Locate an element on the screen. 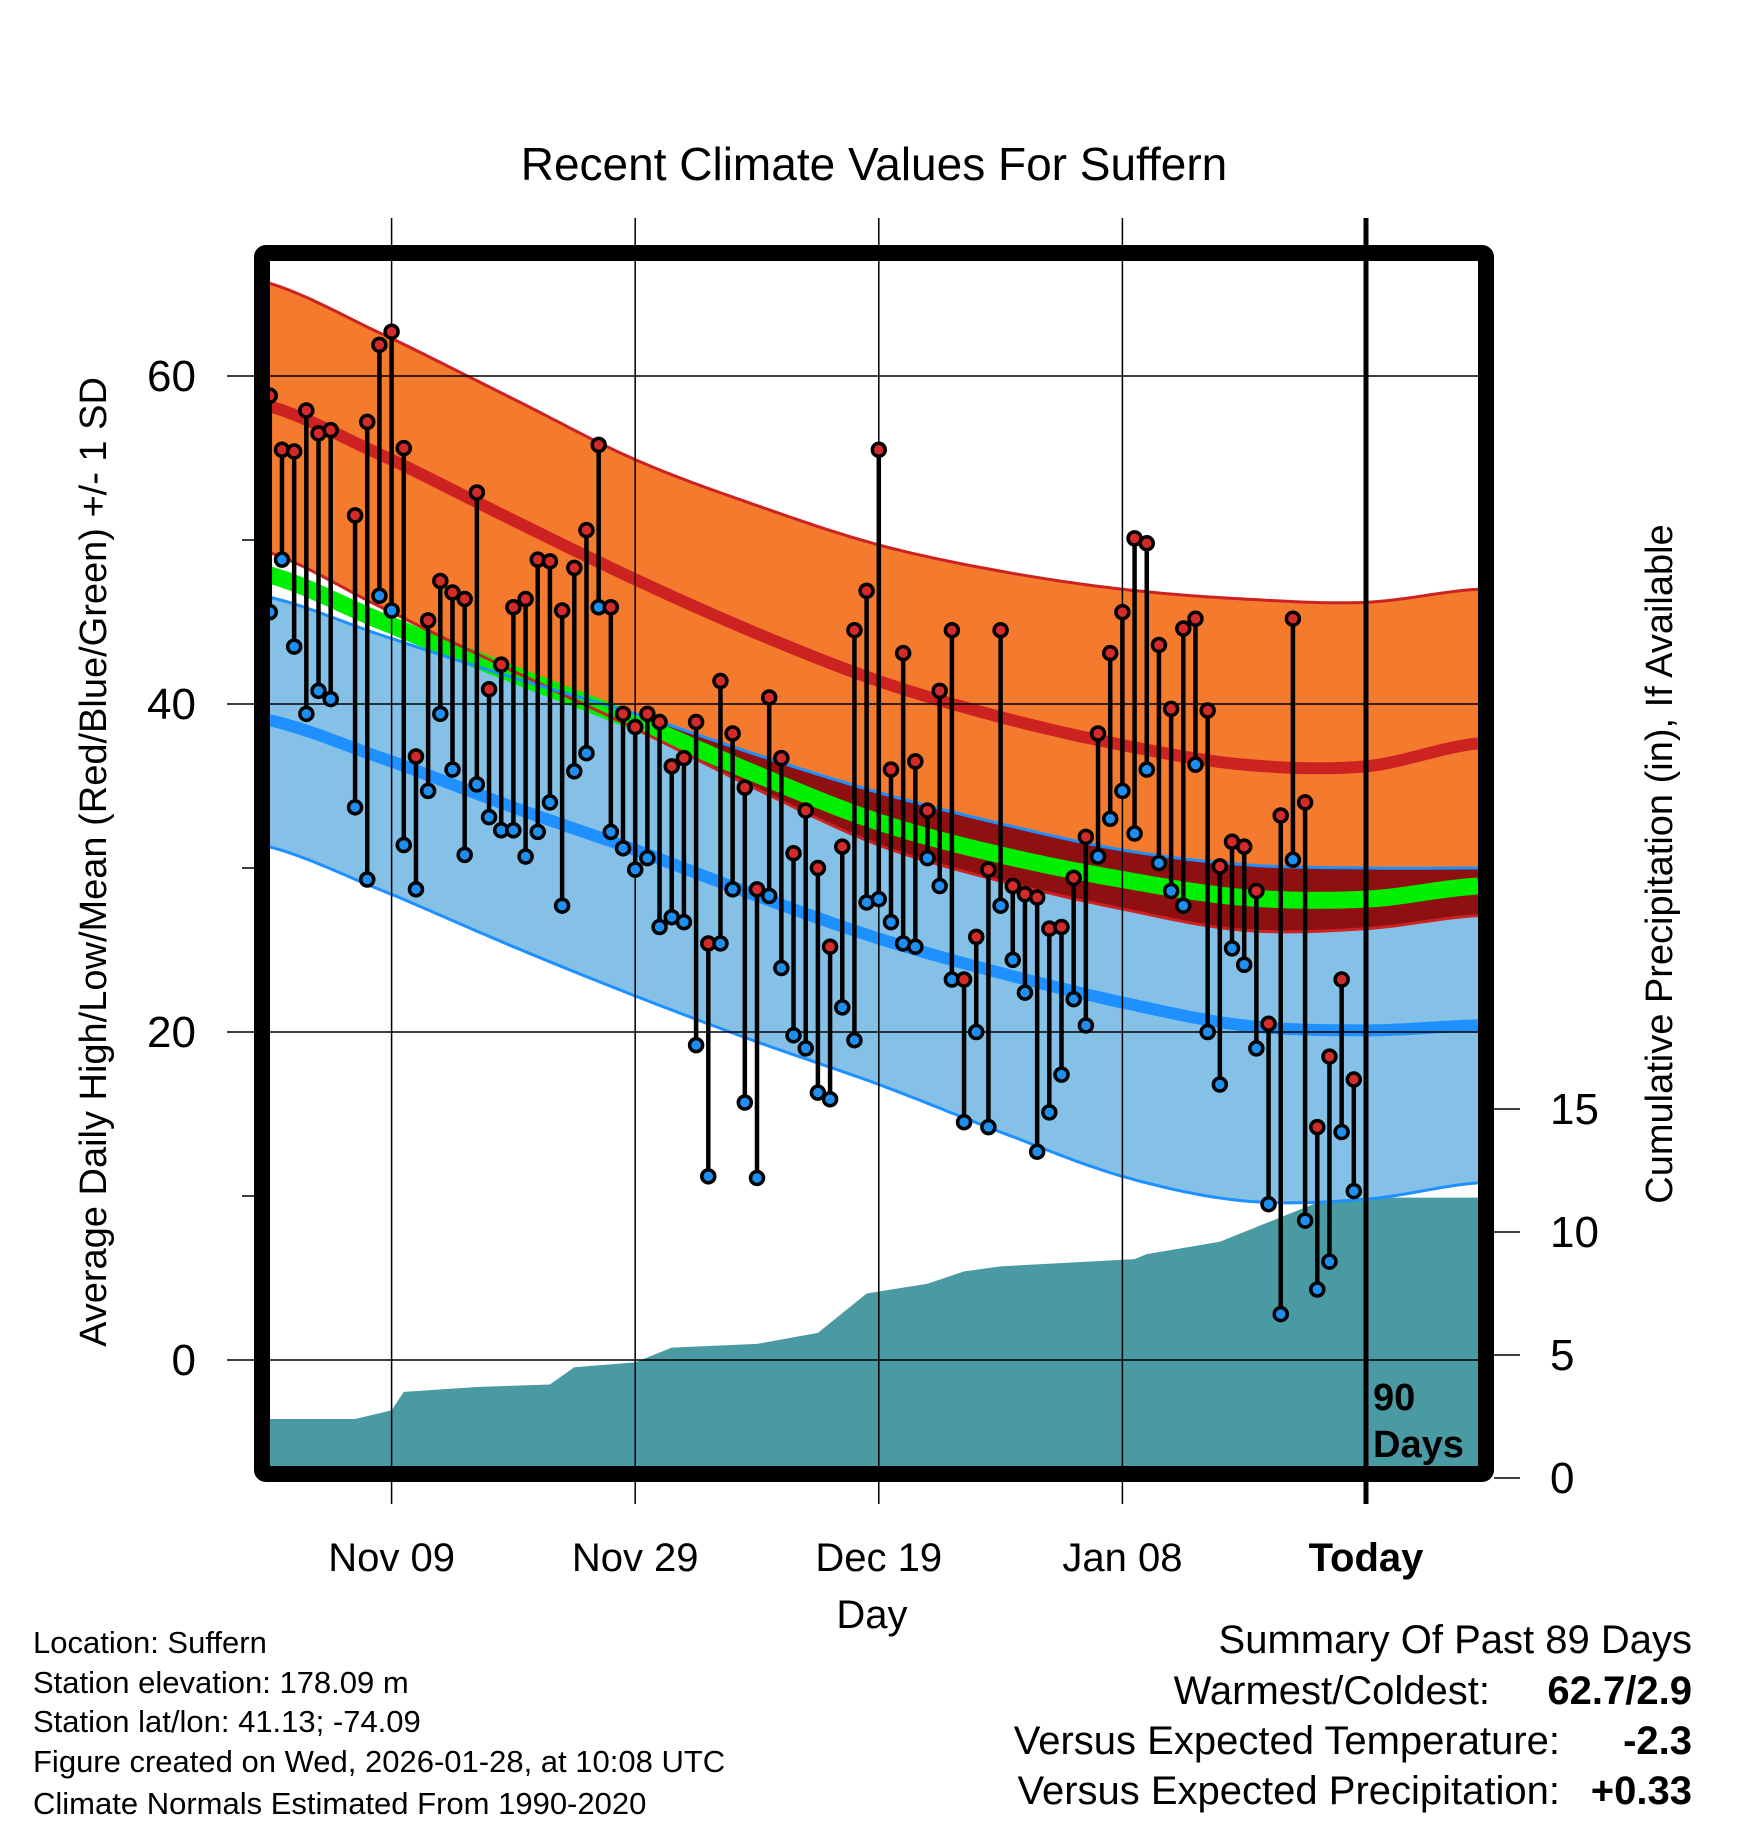 The image size is (1748, 1828). normals-text: Climate Normals Estimated From 1990-2020 is located at coordinates (339, 1803).